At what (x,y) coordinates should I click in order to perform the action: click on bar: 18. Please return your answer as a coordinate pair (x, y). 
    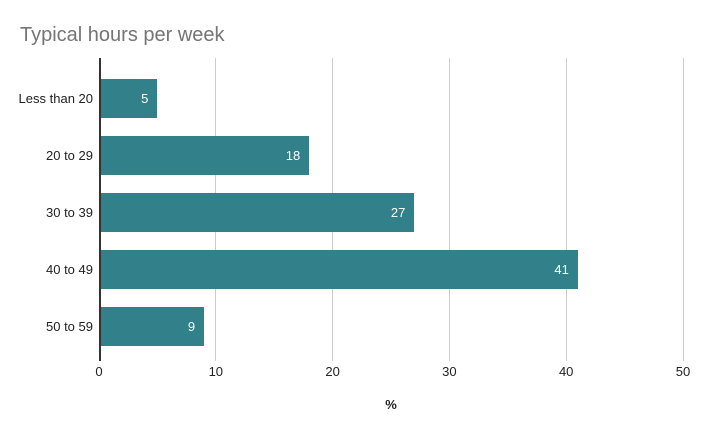
    Looking at the image, I should click on (205, 155).